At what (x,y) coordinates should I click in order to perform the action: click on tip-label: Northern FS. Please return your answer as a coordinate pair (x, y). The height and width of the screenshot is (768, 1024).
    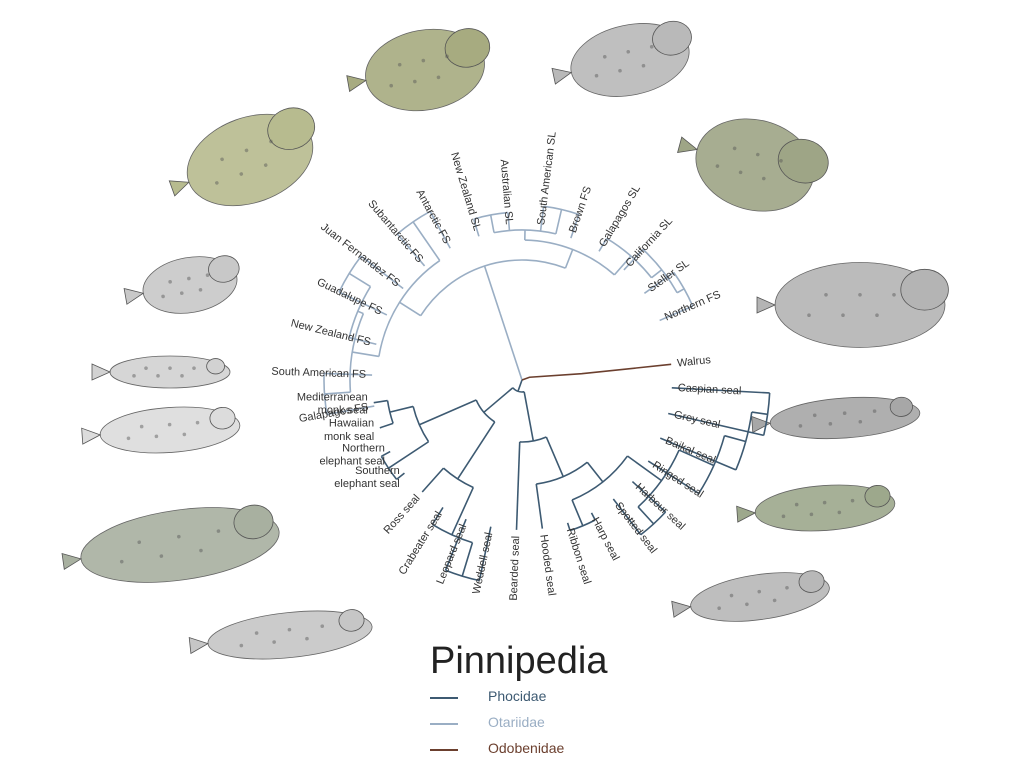
    Looking at the image, I should click on (693, 306).